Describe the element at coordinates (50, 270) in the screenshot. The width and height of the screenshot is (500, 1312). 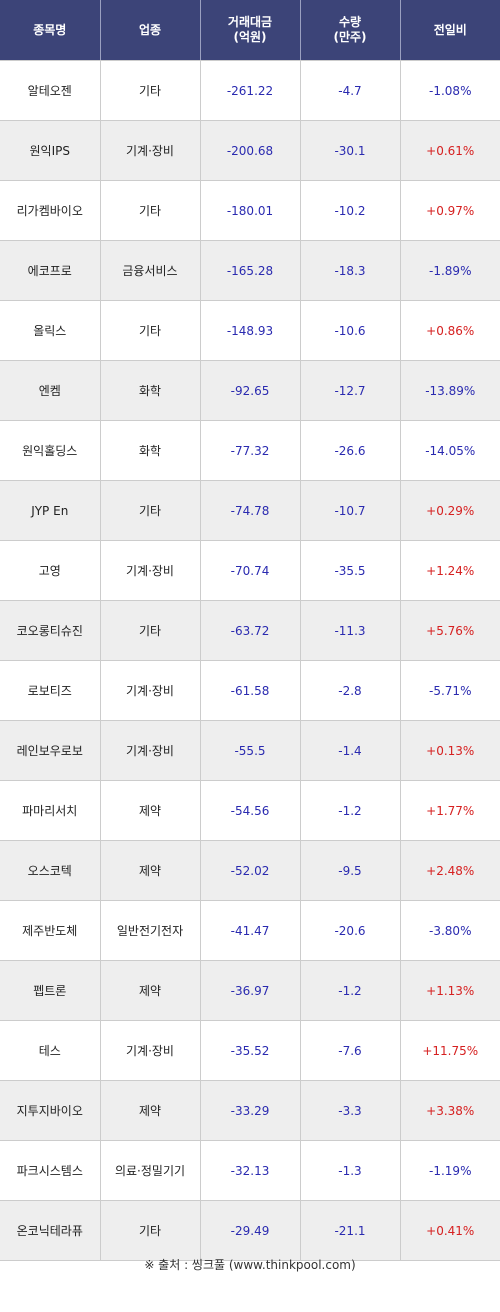
I see `cell-stock-name: 에코프로` at that location.